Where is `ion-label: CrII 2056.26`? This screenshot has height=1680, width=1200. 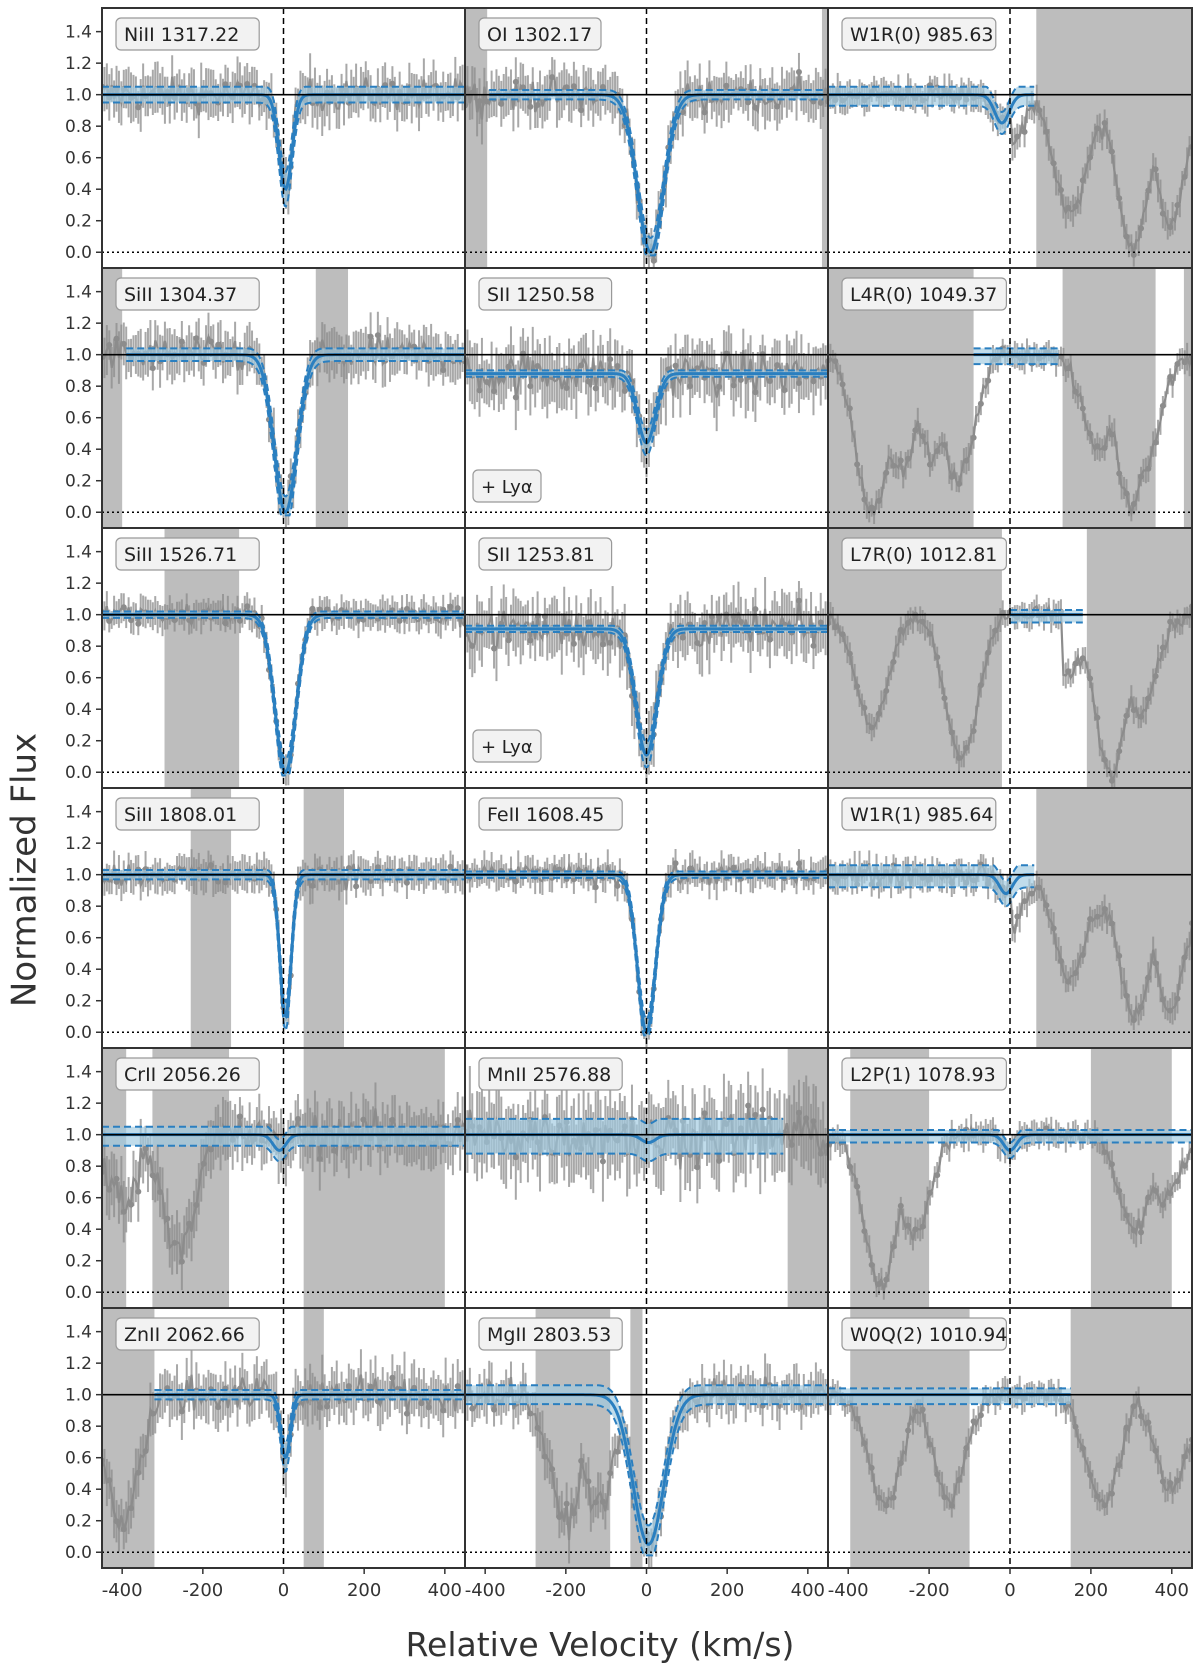 ion-label: CrII 2056.26 is located at coordinates (182, 1075).